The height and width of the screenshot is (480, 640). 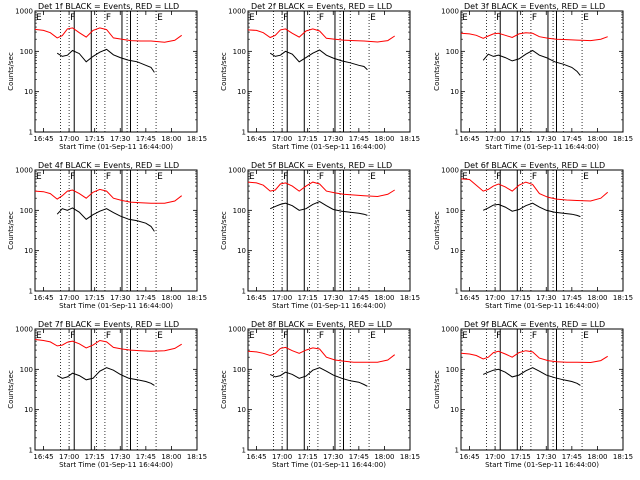 I want to click on panel-title: Det 6f BLACK = Events, RED = LLD, so click(x=534, y=165).